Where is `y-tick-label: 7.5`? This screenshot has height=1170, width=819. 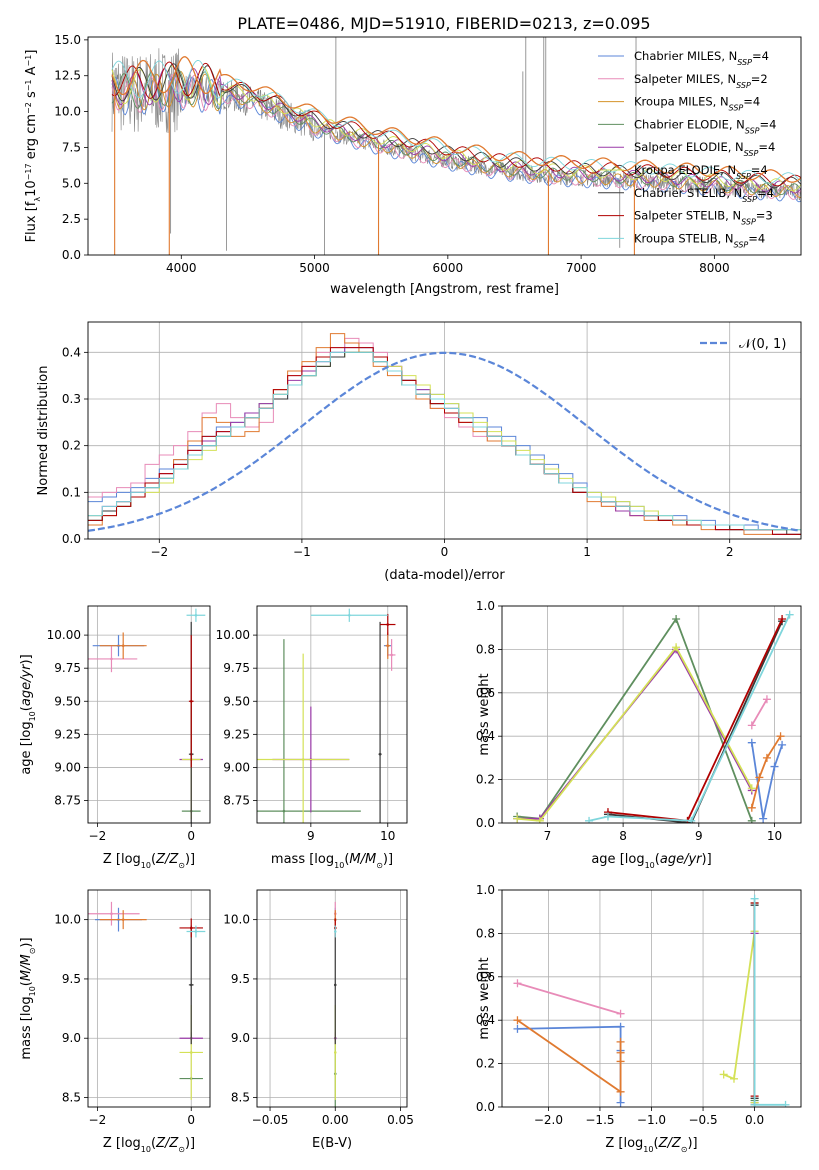
y-tick-label: 7.5 is located at coordinates (71, 147).